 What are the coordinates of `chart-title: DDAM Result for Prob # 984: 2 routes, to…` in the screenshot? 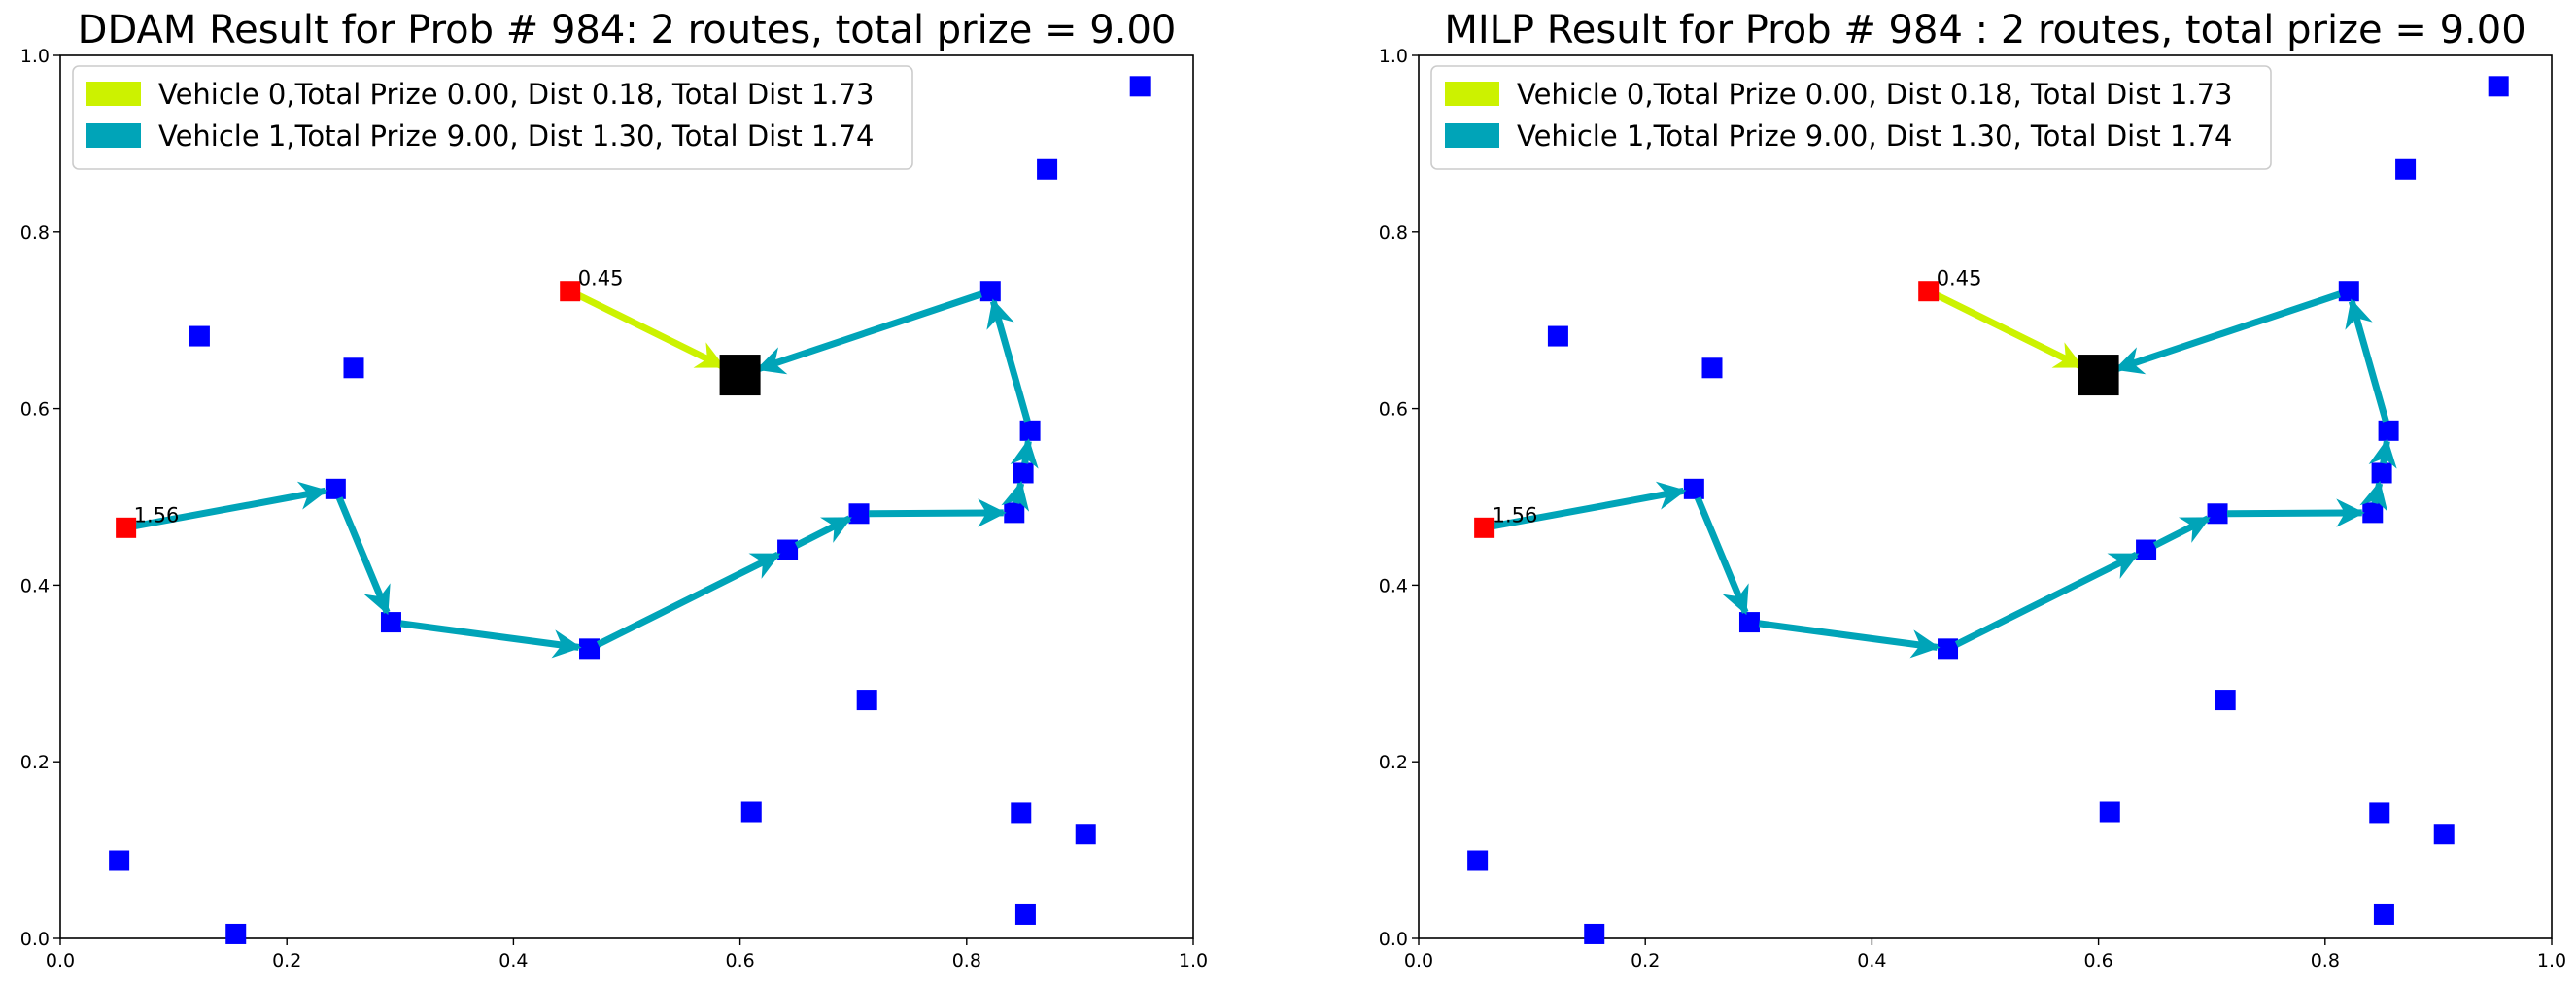 It's located at (628, 30).